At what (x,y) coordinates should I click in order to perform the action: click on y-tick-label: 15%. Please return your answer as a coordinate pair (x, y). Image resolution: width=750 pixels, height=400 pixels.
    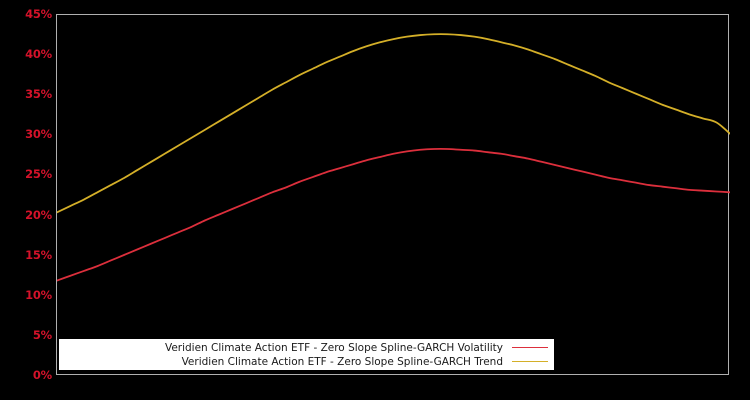
    Looking at the image, I should click on (38, 254).